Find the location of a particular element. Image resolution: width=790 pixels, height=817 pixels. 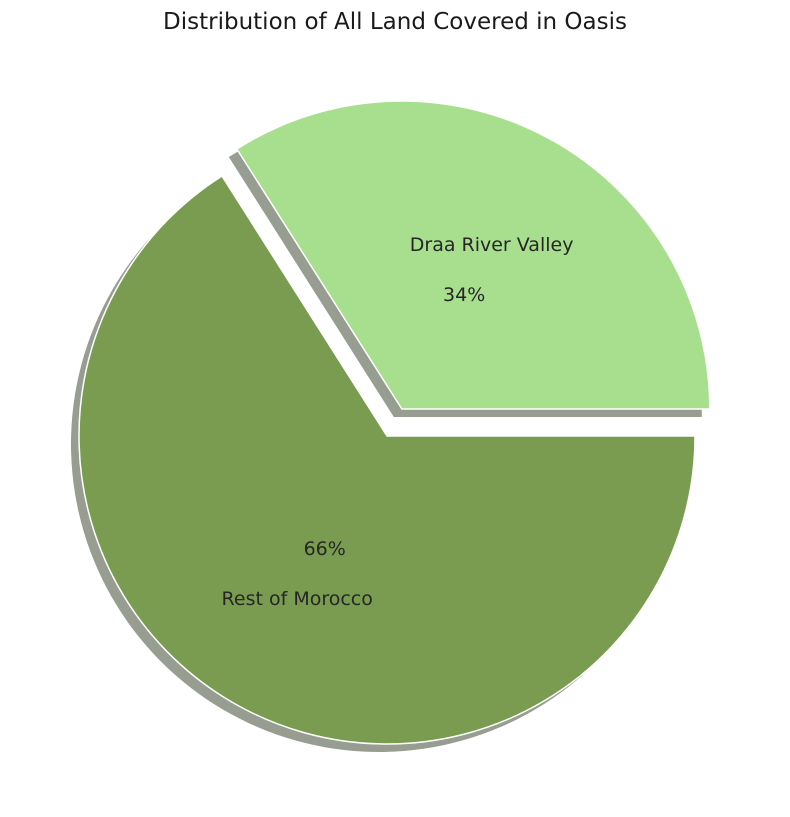

slice-percent-label: 66% is located at coordinates (325, 549).